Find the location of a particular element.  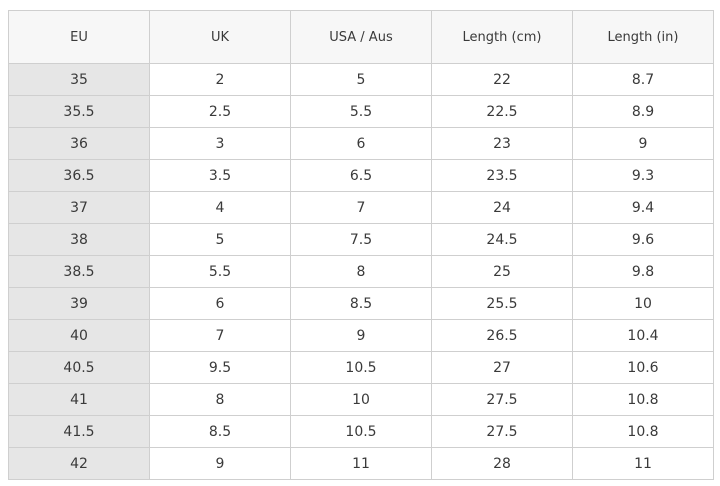

table-cell: 3.5 is located at coordinates (220, 175).